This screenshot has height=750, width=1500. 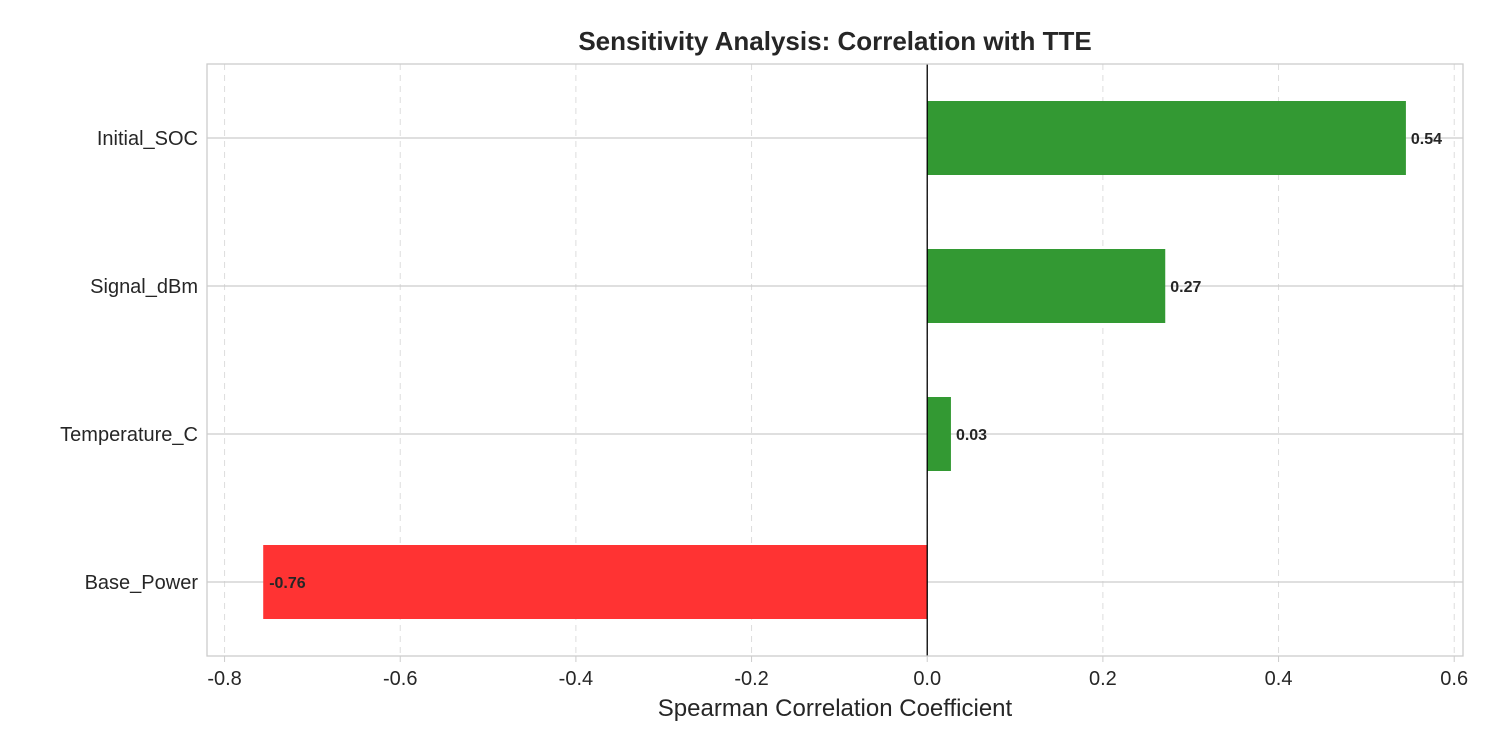 What do you see at coordinates (751, 679) in the screenshot?
I see `x-tick-label: -0.2` at bounding box center [751, 679].